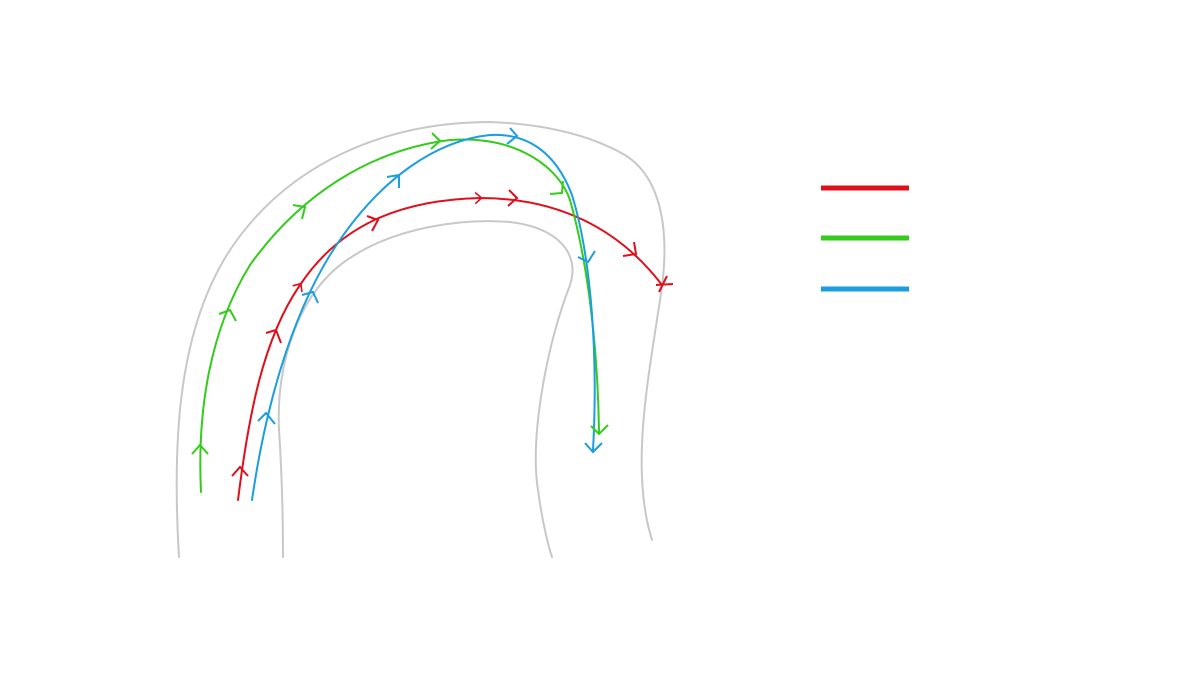 The image size is (1200, 690). I want to click on cross-icon, so click(664, 284).